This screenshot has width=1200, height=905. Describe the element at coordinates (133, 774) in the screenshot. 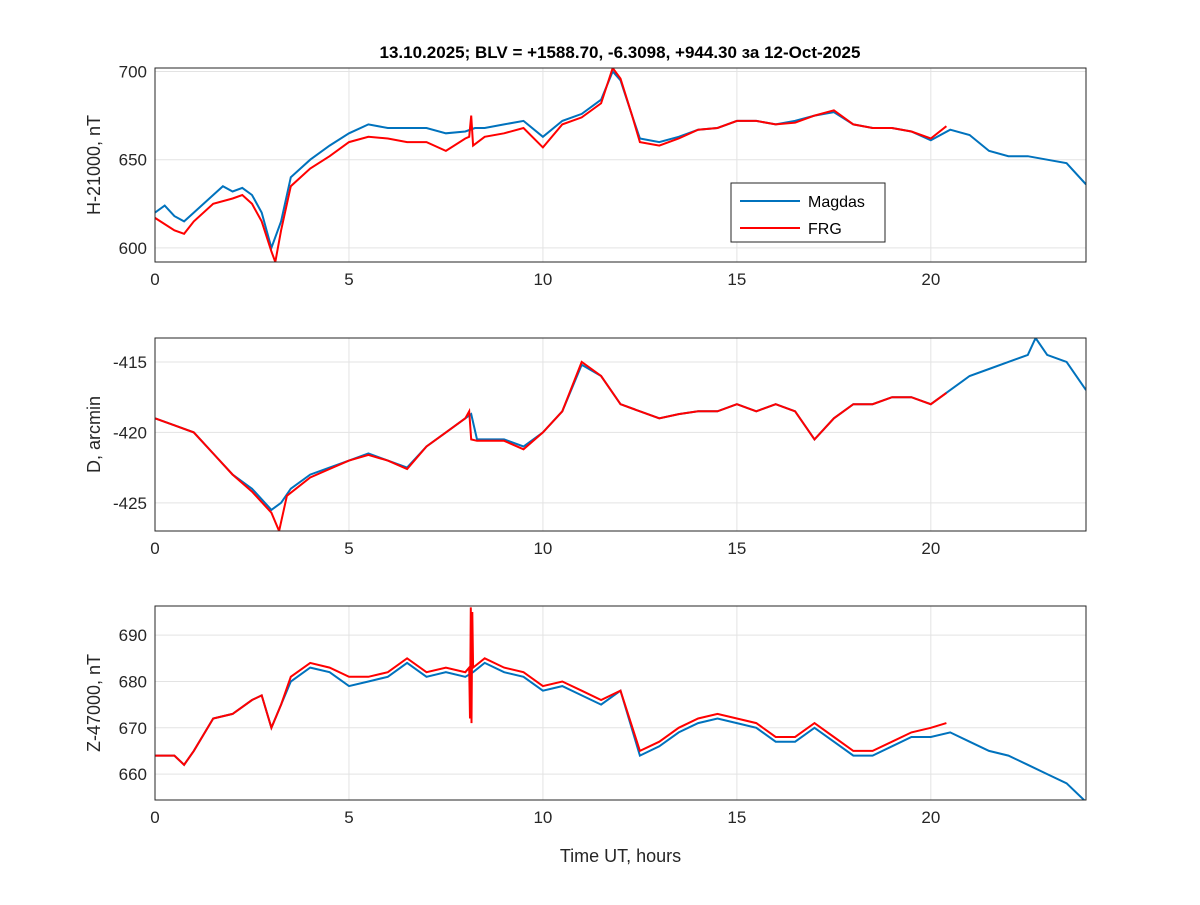

I see `y-tick-label: 660` at that location.